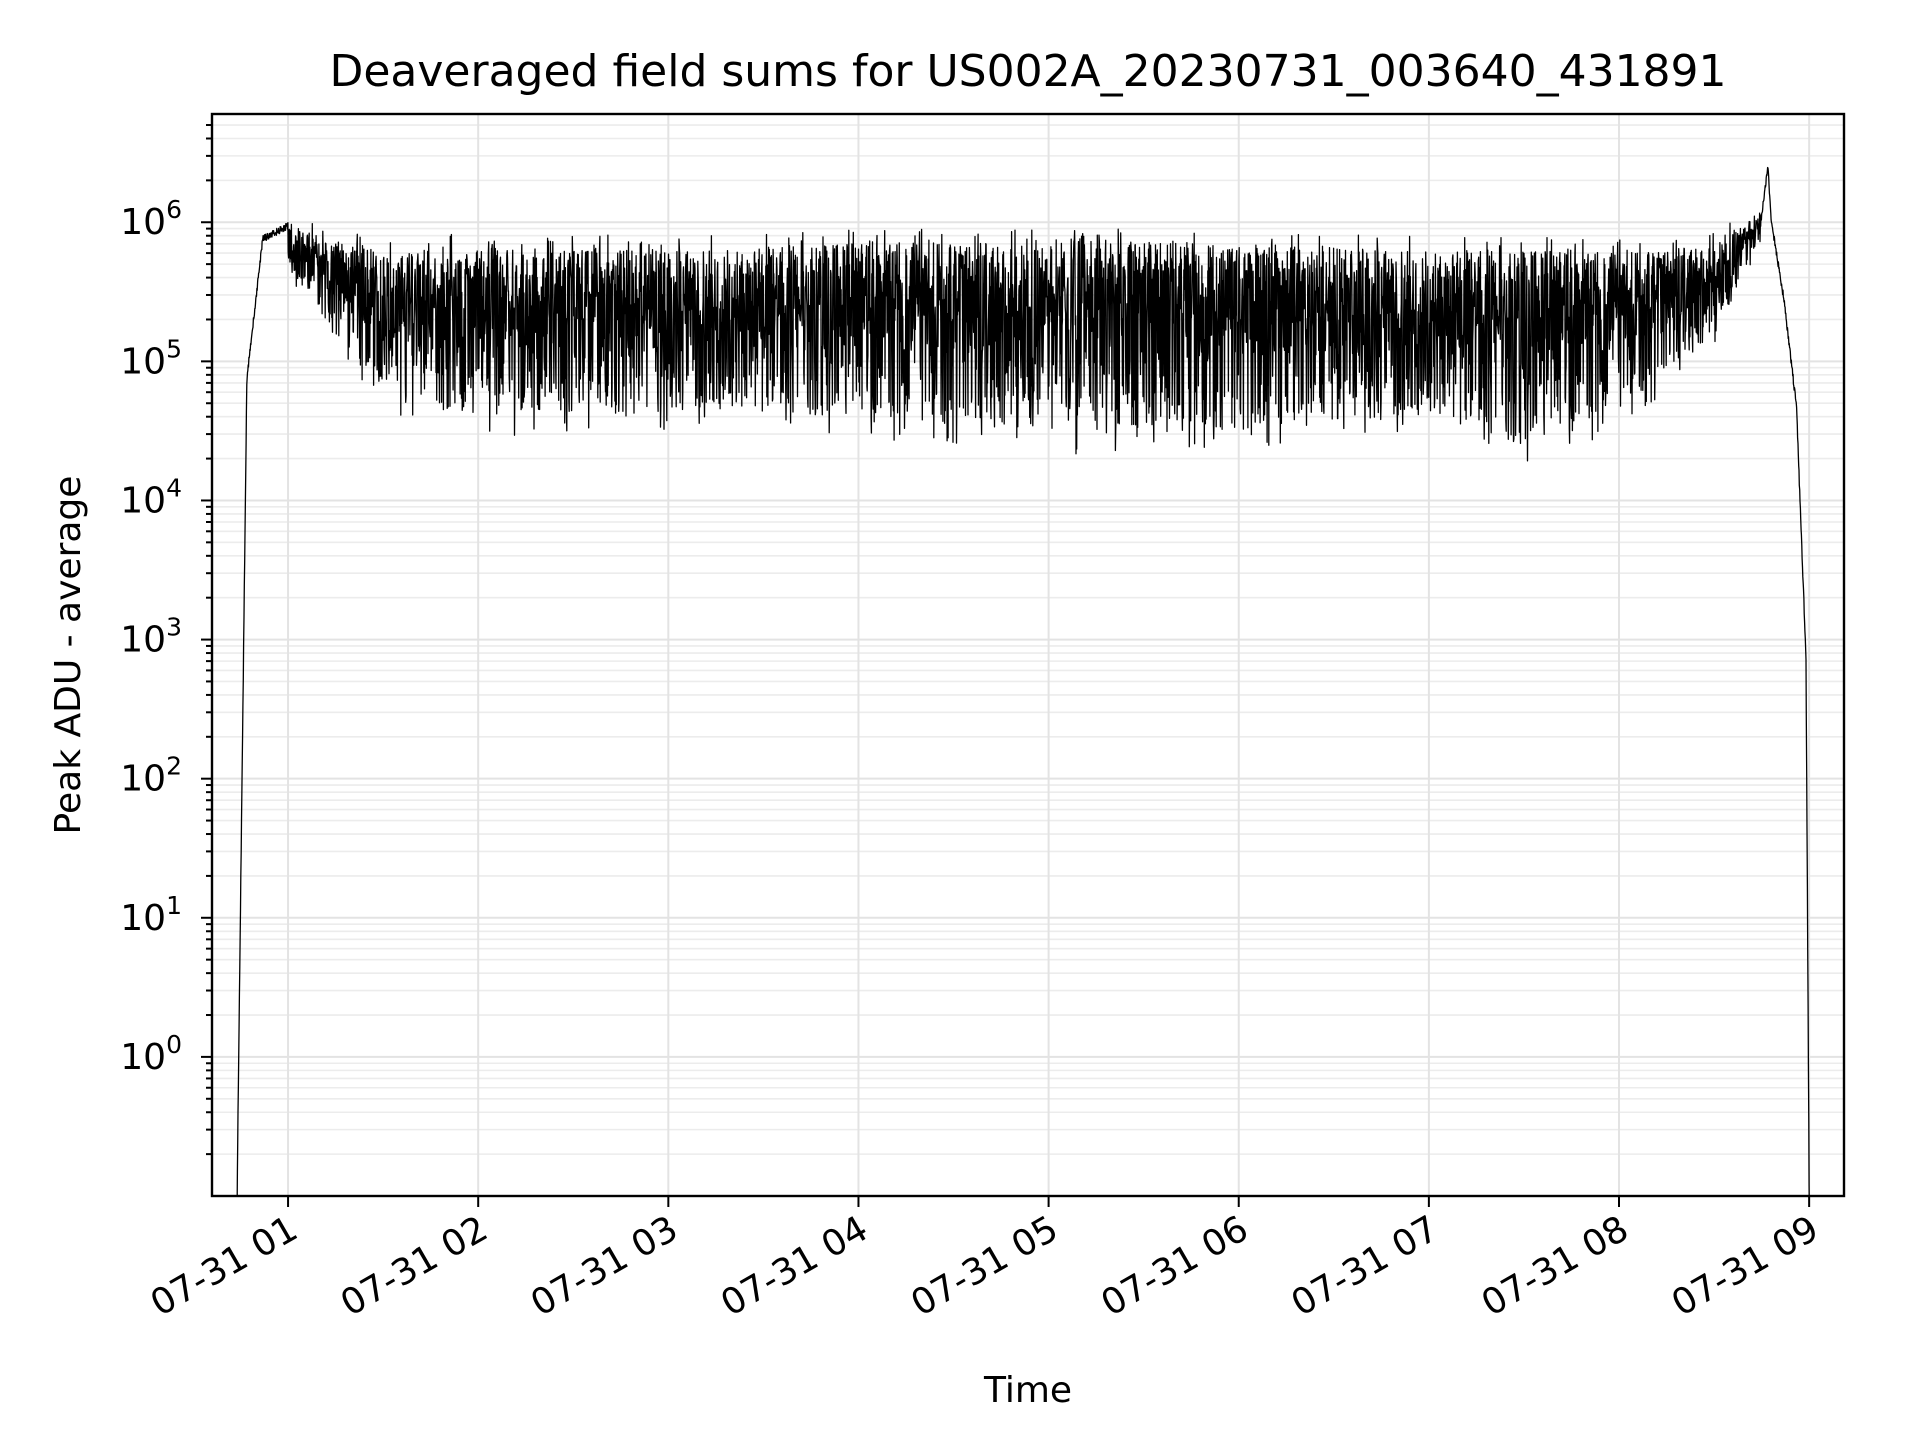 The height and width of the screenshot is (1440, 1920). What do you see at coordinates (151, 915) in the screenshot?
I see `y-tick-label: 10¹` at bounding box center [151, 915].